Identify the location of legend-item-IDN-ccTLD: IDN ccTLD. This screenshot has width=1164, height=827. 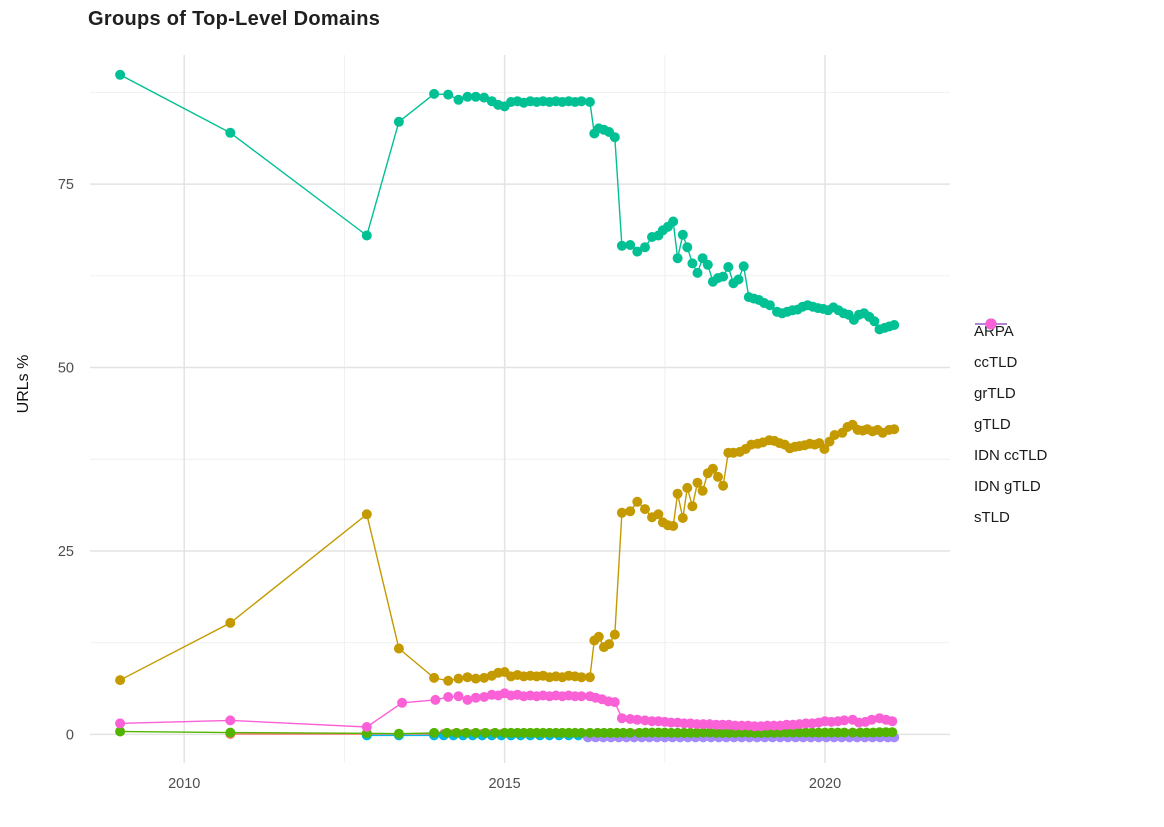
(1011, 394).